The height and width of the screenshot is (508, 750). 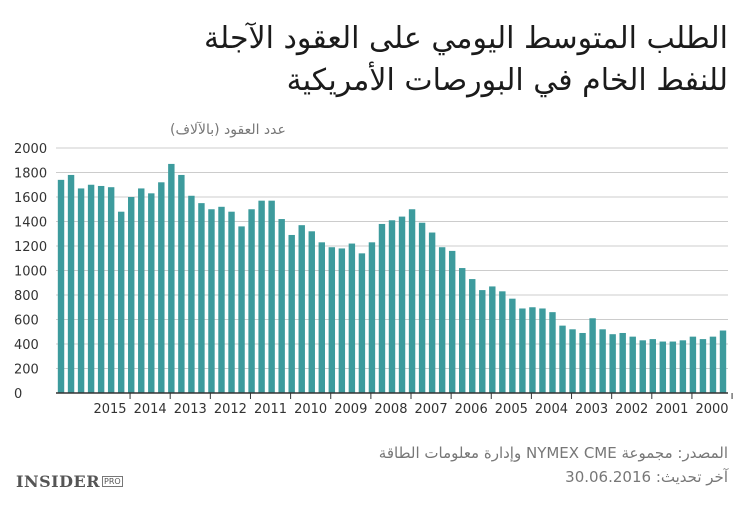 What do you see at coordinates (270, 409) in the screenshot?
I see `x-tick-label: 2011` at bounding box center [270, 409].